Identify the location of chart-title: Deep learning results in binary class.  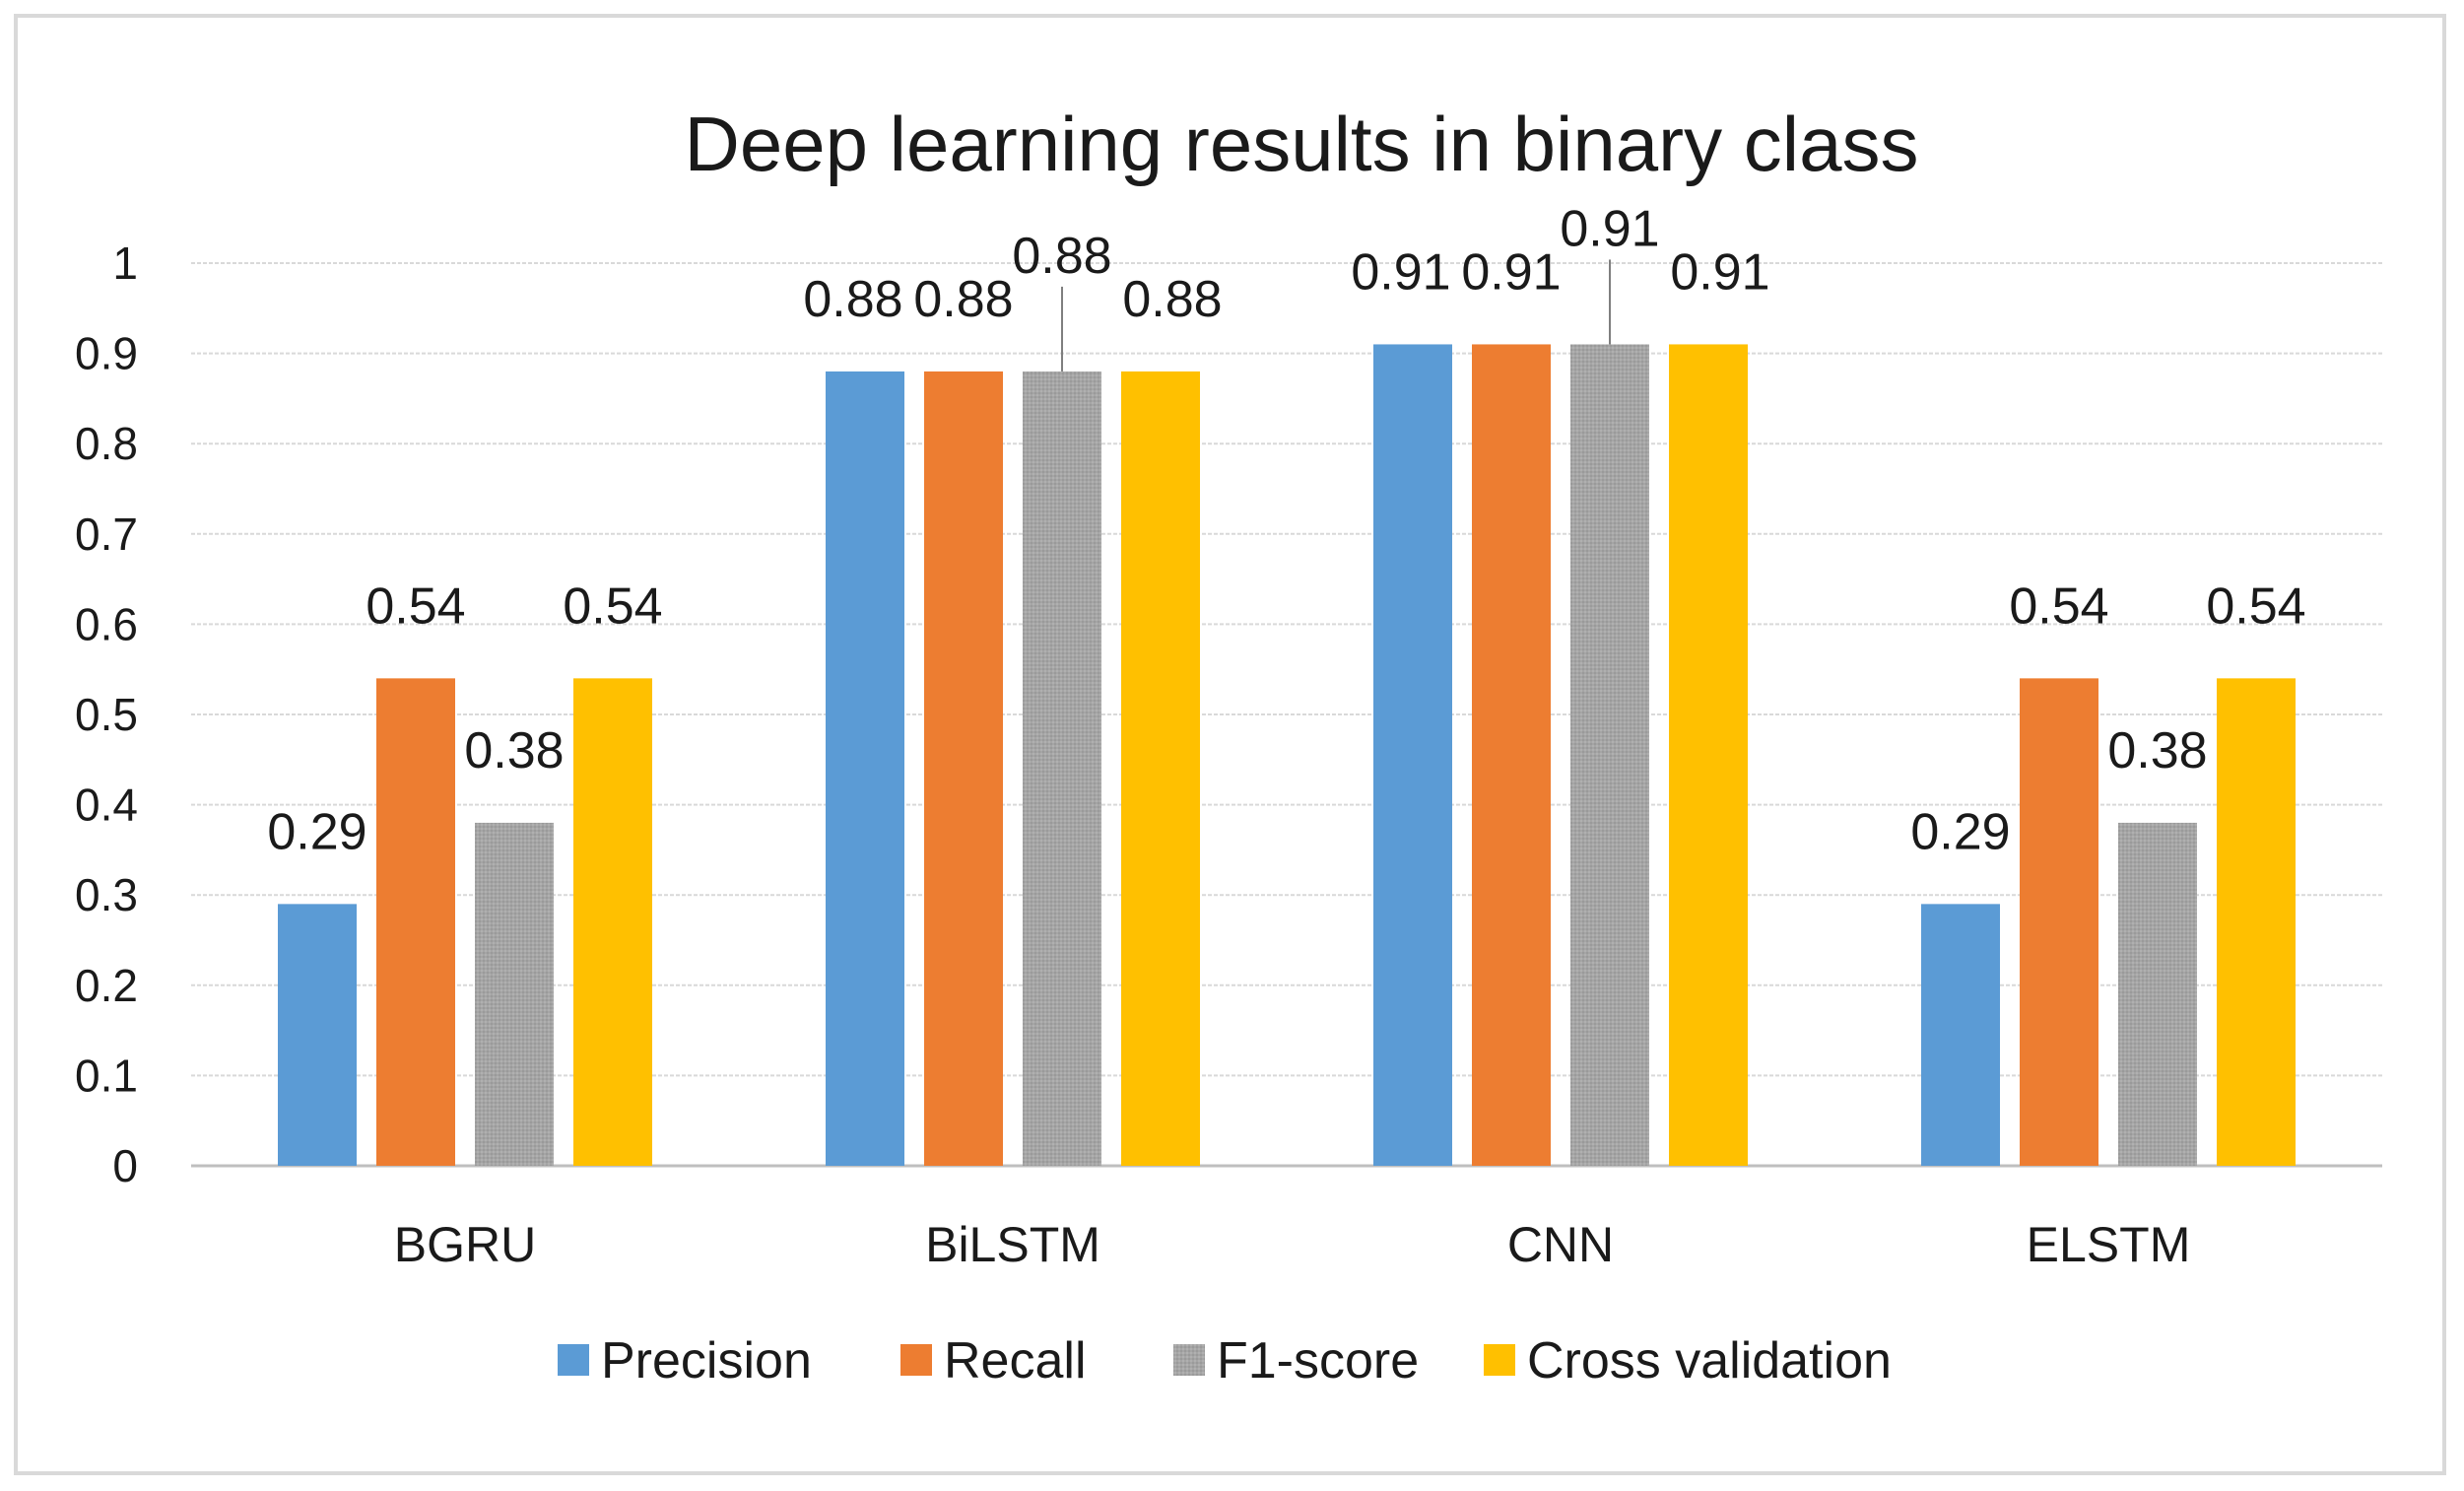
(1302, 144).